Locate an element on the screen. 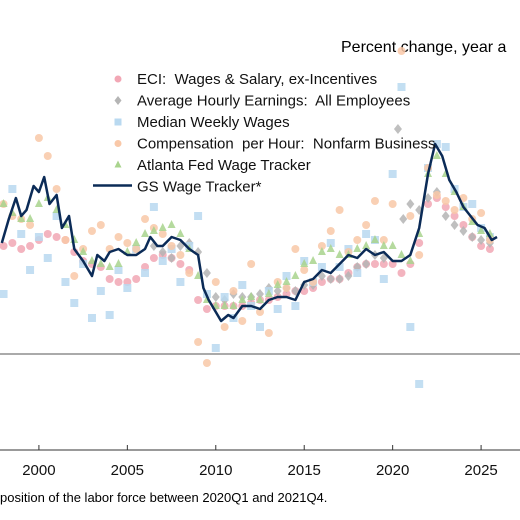 The height and width of the screenshot is (520, 520). legend-label: Atlanta Fed Wage Tracker is located at coordinates (224, 165).